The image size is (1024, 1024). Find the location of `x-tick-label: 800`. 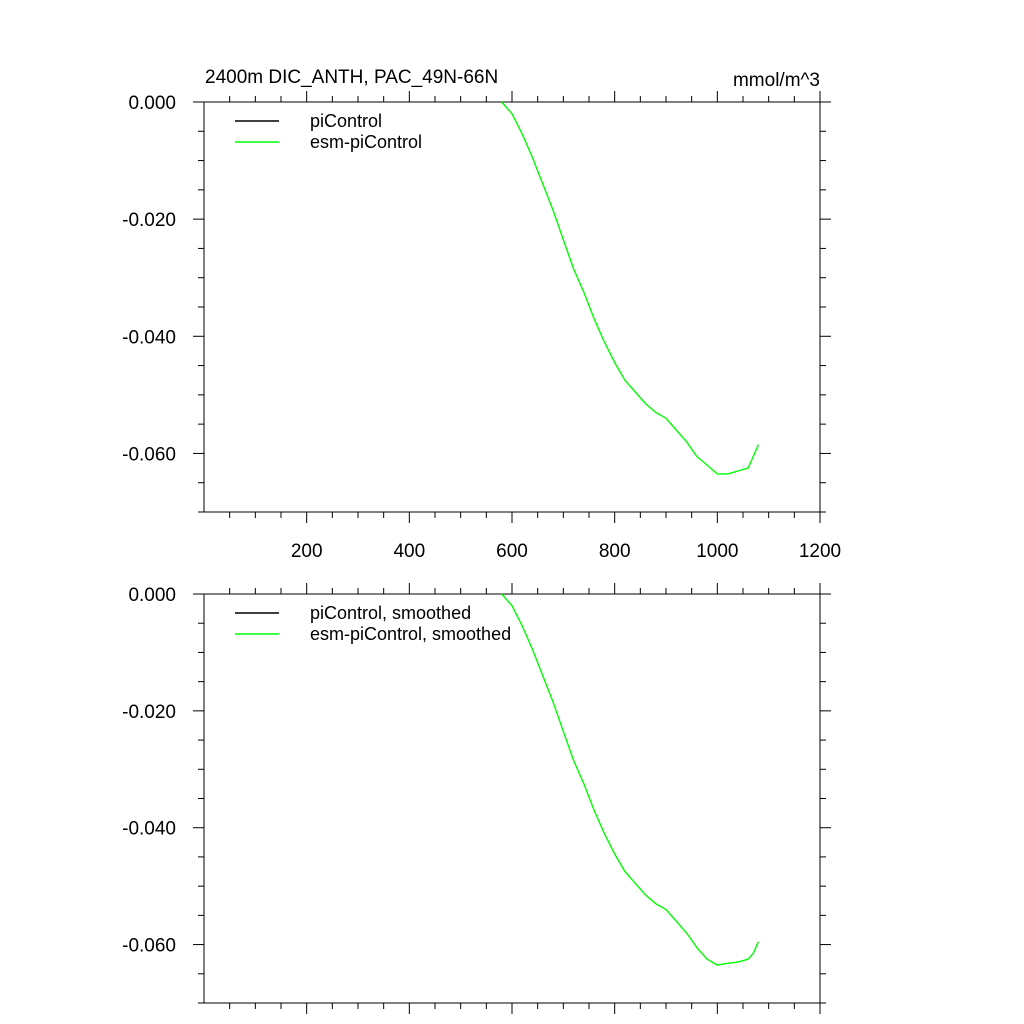

x-tick-label: 800 is located at coordinates (615, 551).